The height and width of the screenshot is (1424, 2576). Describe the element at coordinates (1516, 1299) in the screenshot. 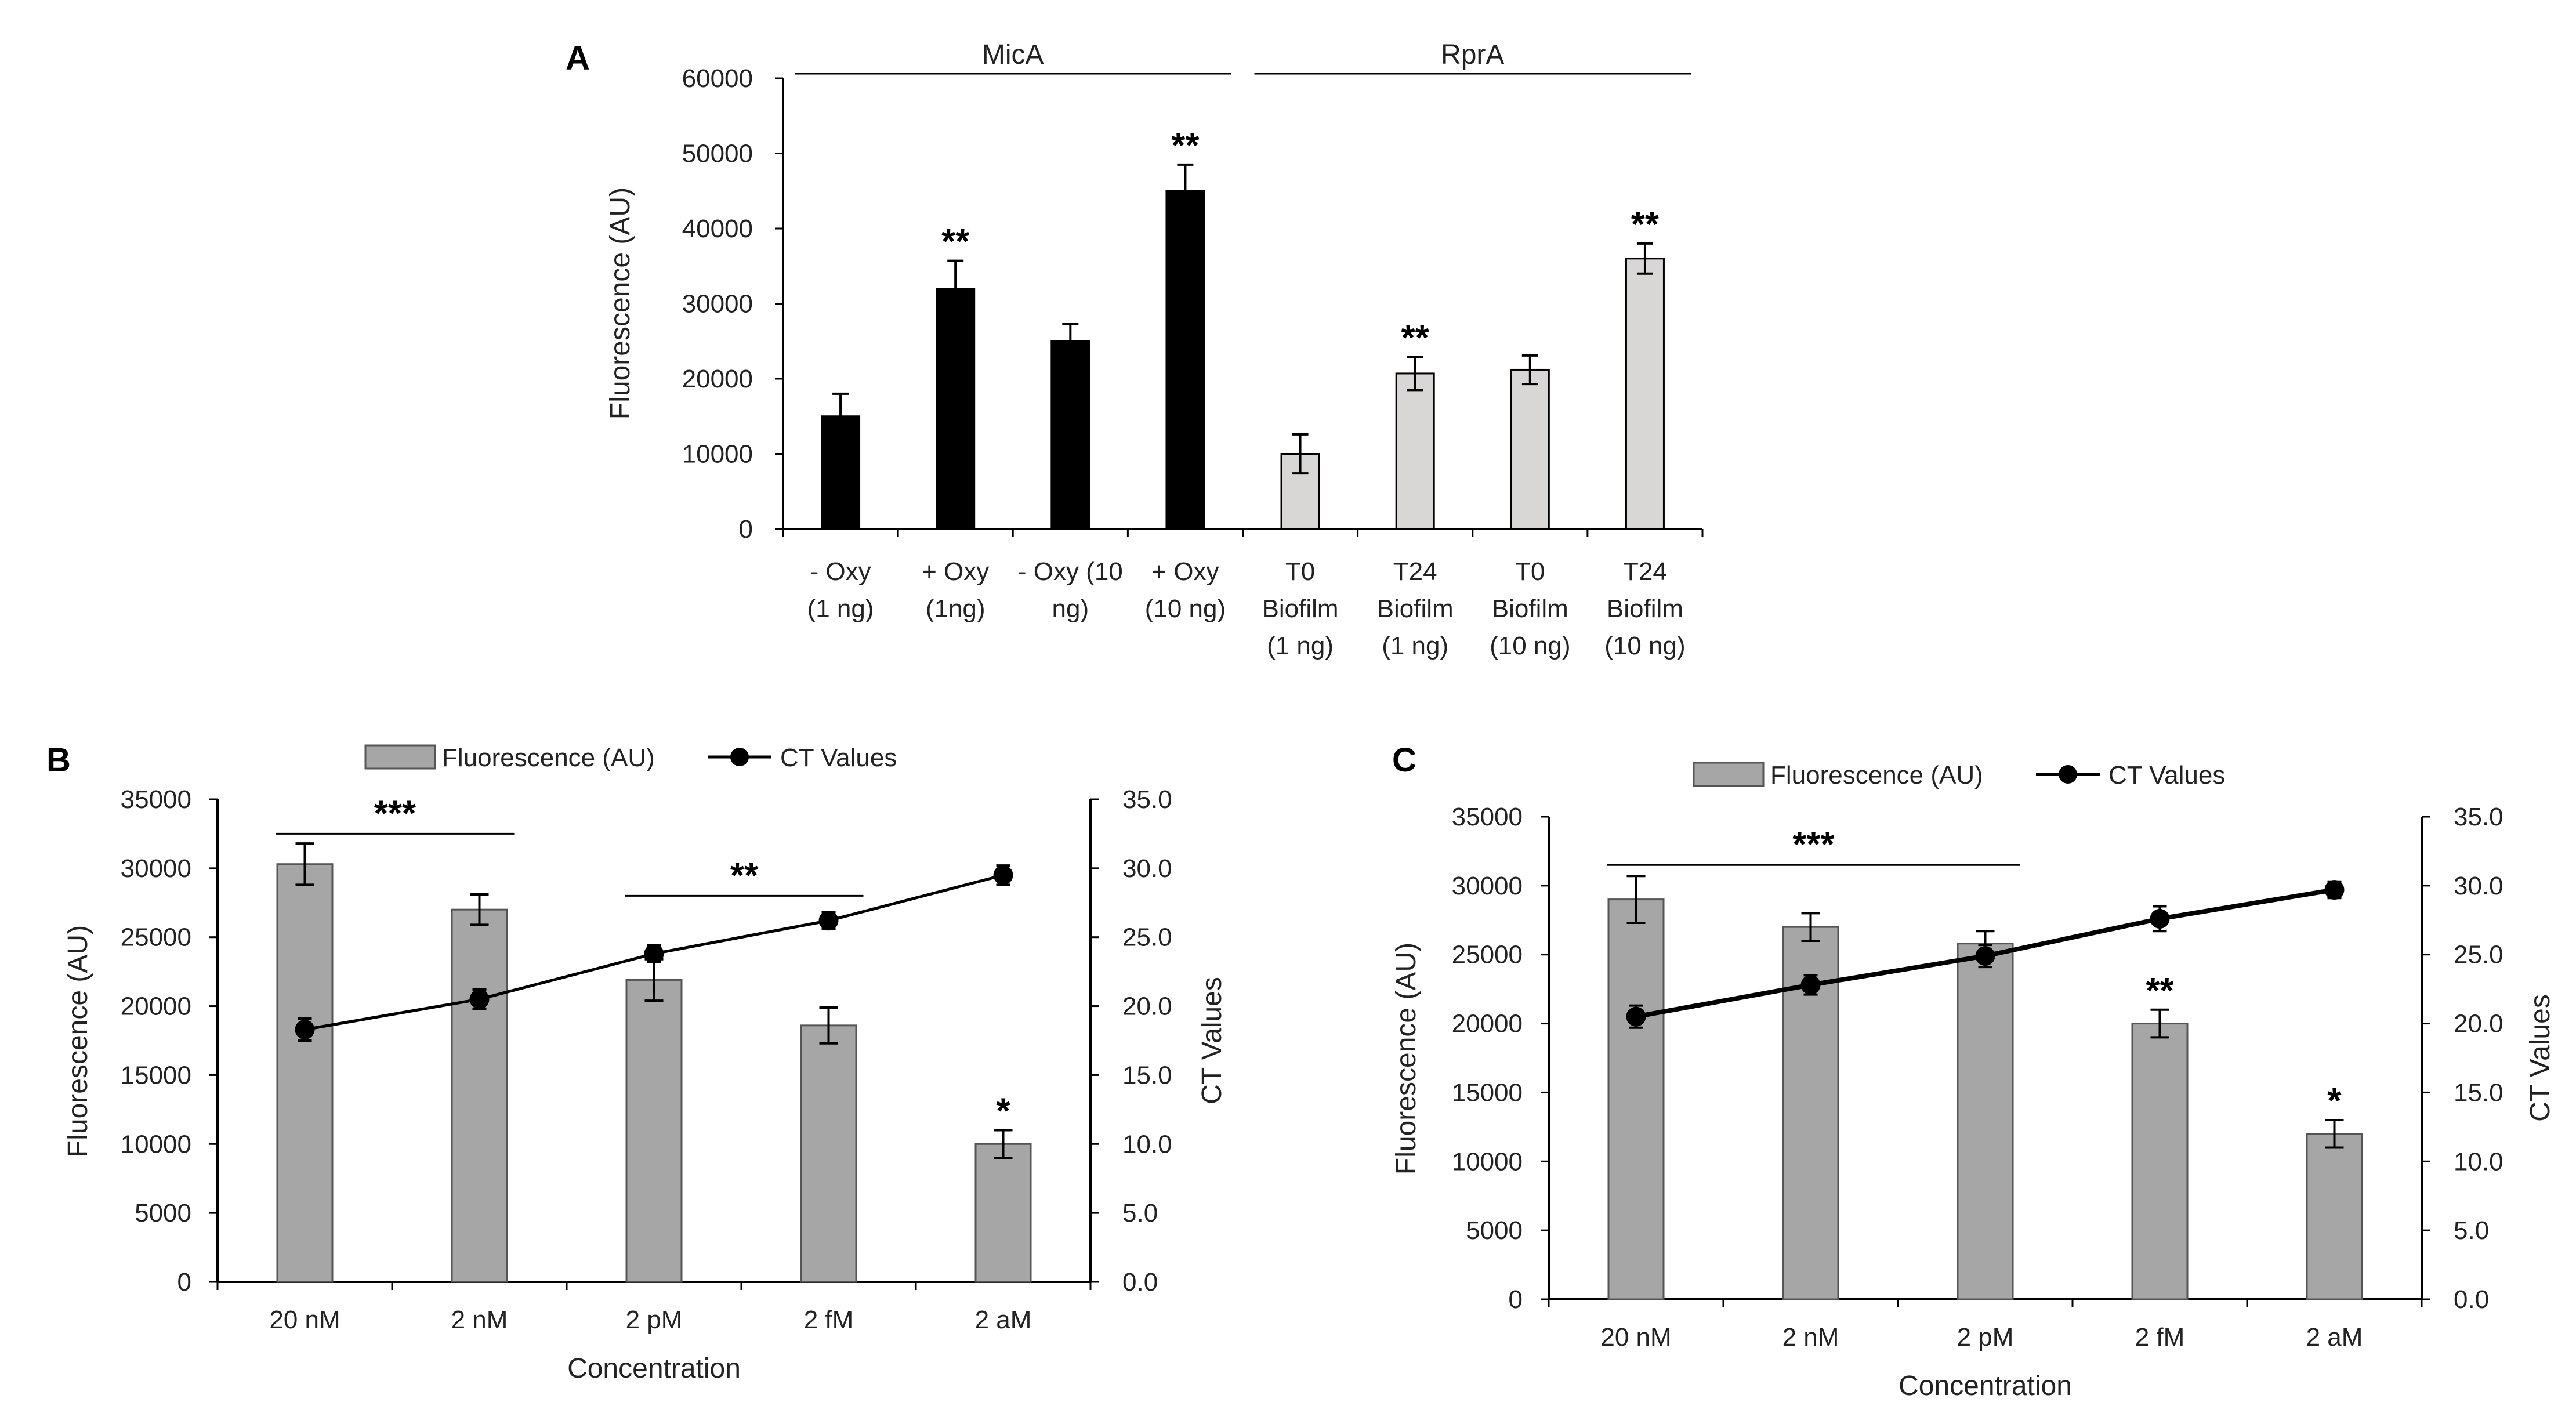

I see `y-tick-label: 0` at that location.